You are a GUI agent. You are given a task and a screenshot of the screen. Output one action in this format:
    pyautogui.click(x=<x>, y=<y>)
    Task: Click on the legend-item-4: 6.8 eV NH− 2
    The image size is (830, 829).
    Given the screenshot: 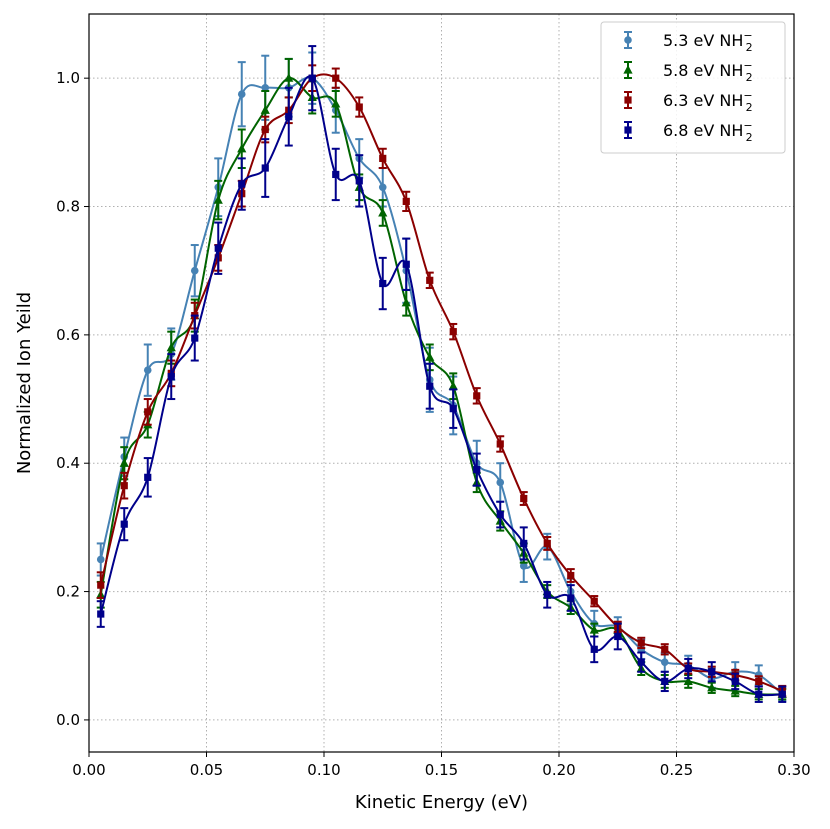 What is the action you would take?
    pyautogui.click(x=688, y=131)
    